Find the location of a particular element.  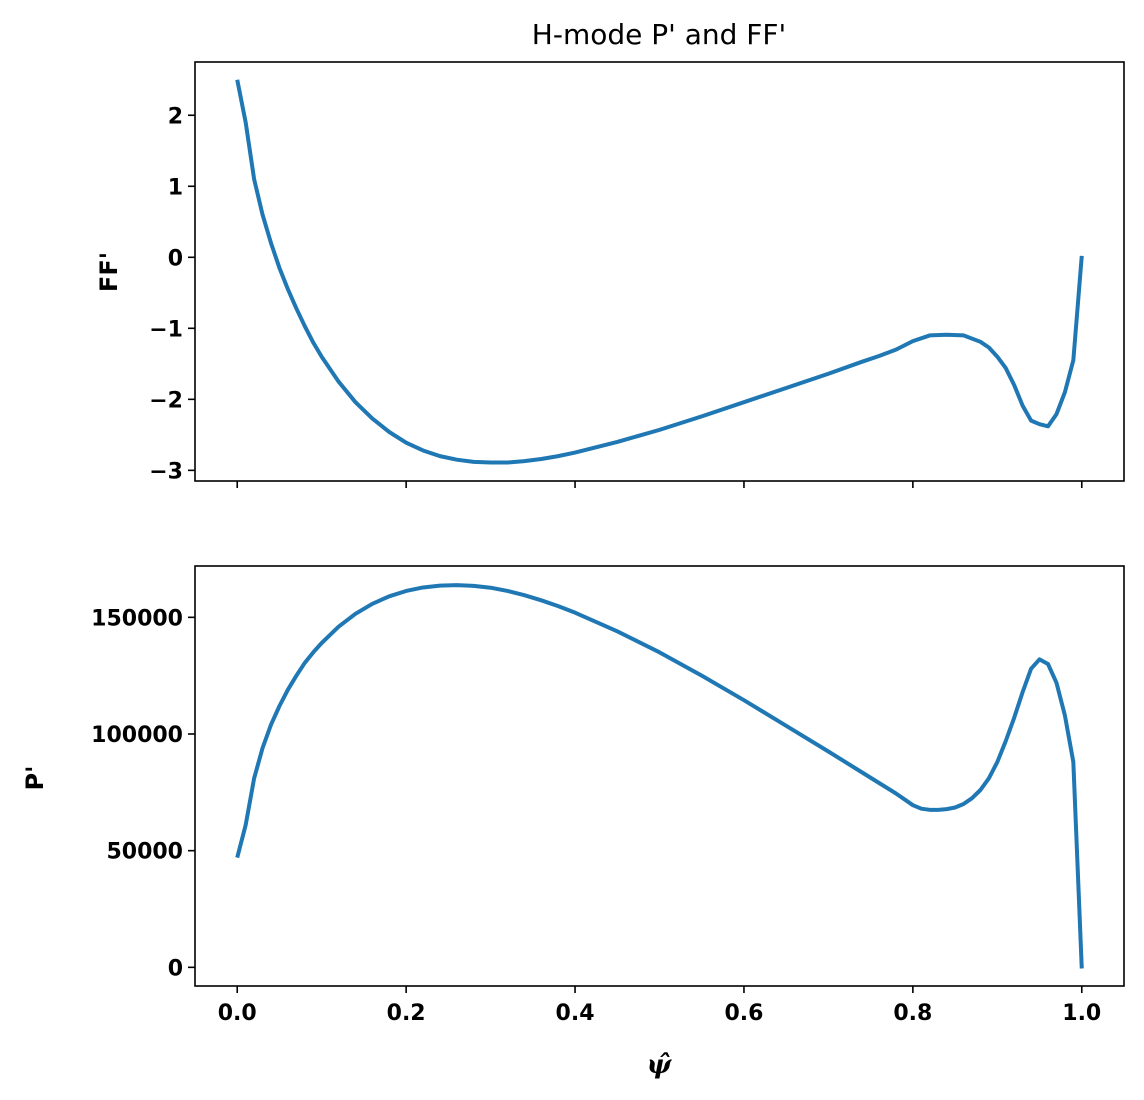

pprime-ylabel: P' is located at coordinates (35, 778).